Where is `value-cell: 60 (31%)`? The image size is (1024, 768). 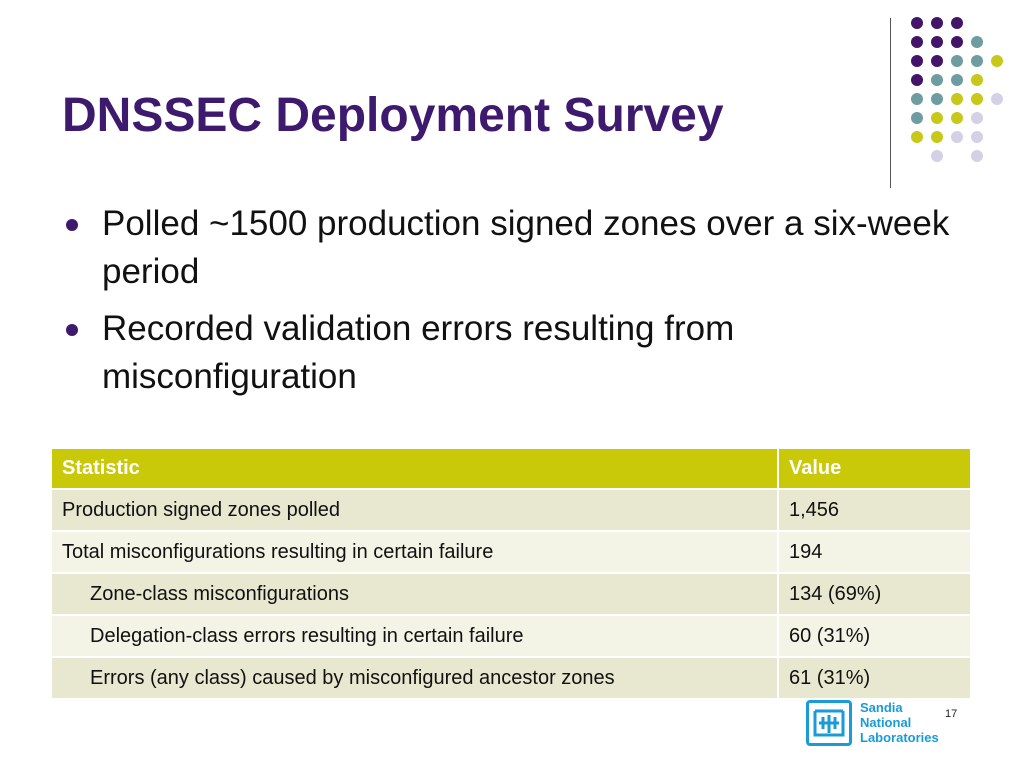 value-cell: 60 (31%) is located at coordinates (875, 635).